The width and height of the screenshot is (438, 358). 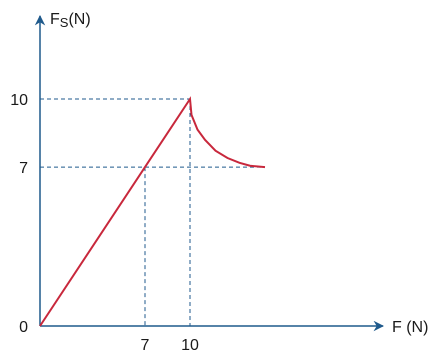 I want to click on x-tick-label-7: 7, so click(x=145, y=345).